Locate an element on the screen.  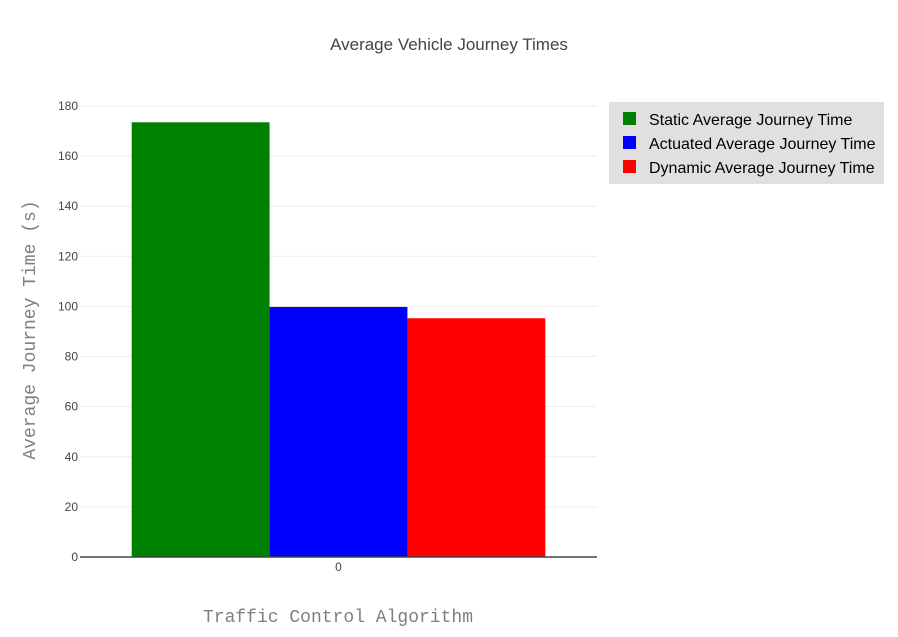
legend-background is located at coordinates (746, 143).